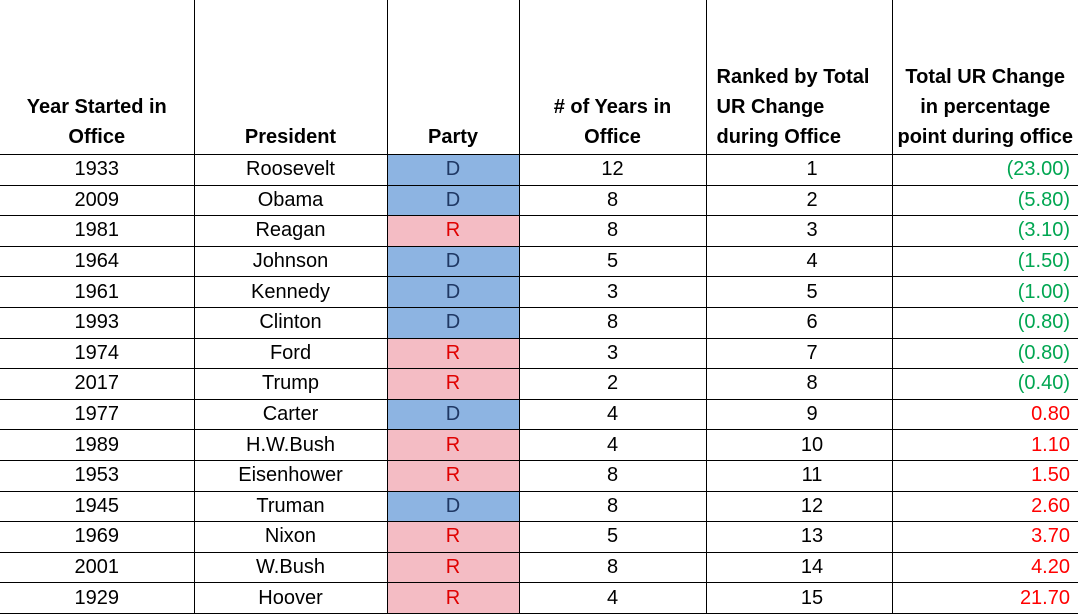  Describe the element at coordinates (290, 384) in the screenshot. I see `cell-president: Trump` at that location.